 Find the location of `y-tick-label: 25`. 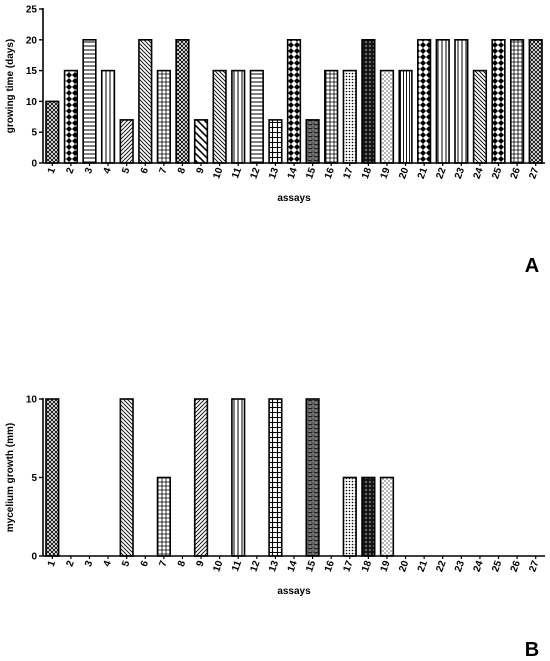

y-tick-label: 25 is located at coordinates (32, 10).